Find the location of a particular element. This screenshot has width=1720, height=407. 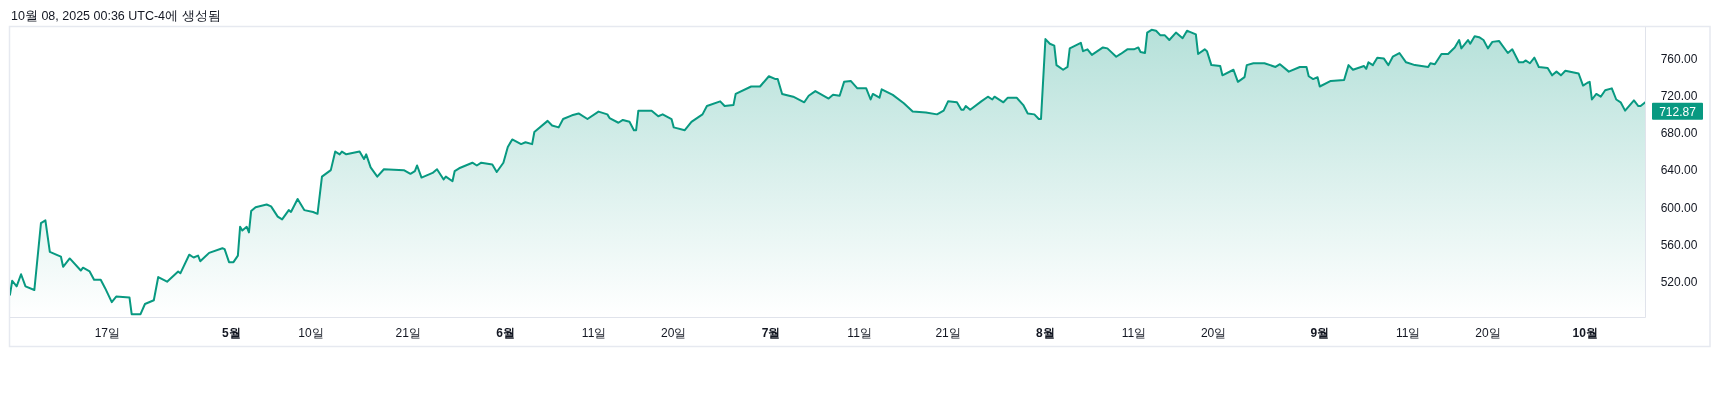

y-tick-label: 560.00 is located at coordinates (1679, 244).